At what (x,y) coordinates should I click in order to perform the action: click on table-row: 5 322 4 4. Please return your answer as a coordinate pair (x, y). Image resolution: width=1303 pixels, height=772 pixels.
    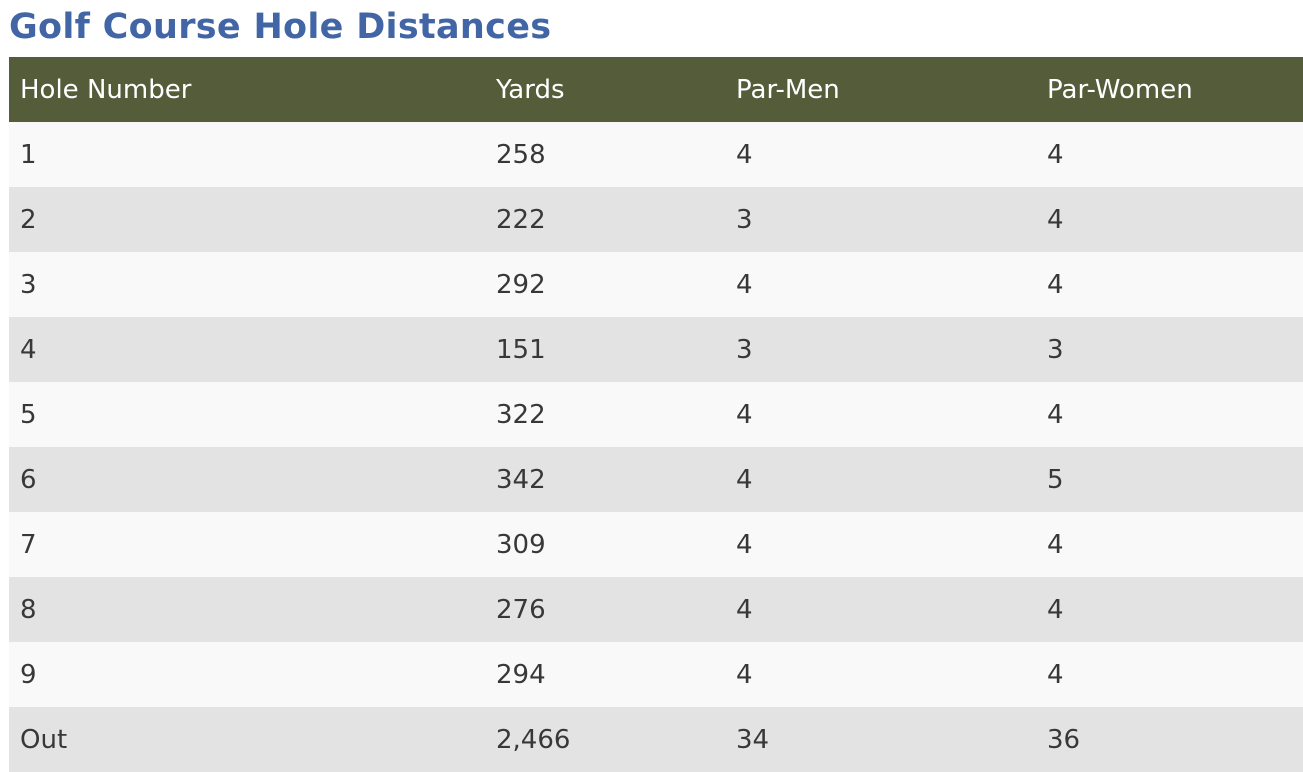
    Looking at the image, I should click on (656, 414).